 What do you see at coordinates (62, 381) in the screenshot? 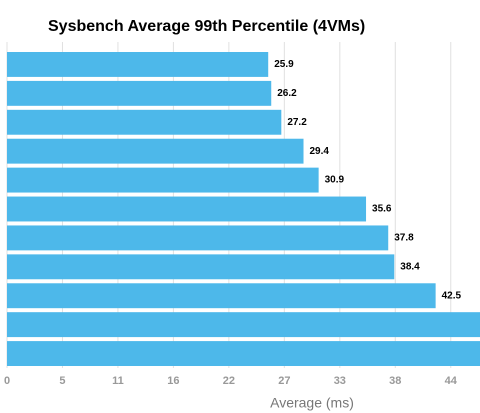
I see `x-tick-label: 5` at bounding box center [62, 381].